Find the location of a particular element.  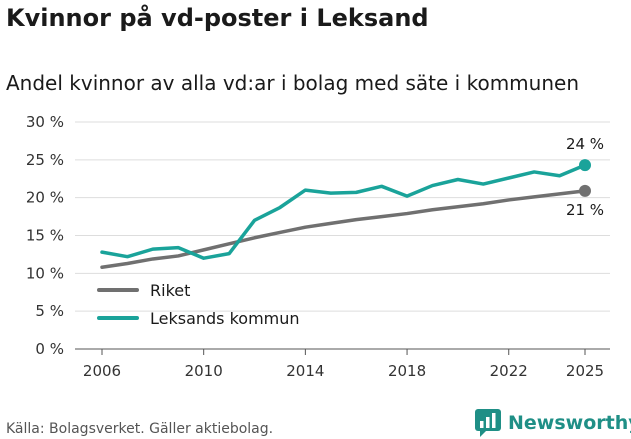

y-tick-label: 25 % is located at coordinates (45, 160).